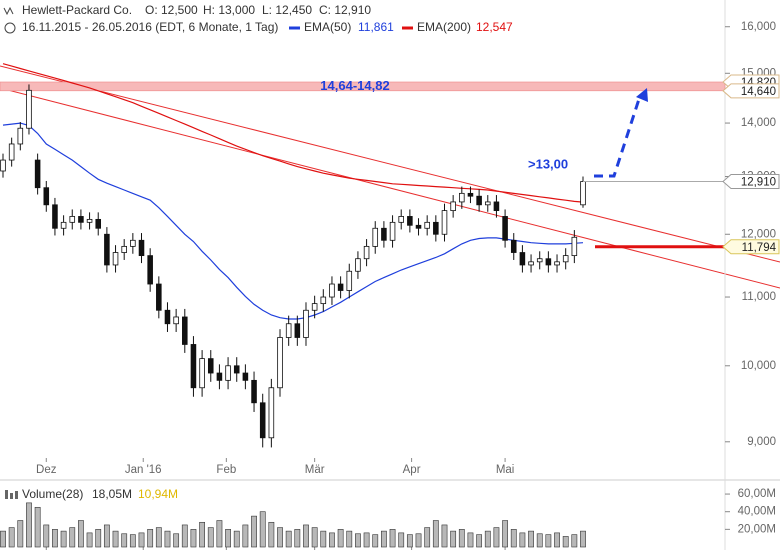  I want to click on volume-tick-label: 60,00M, so click(757, 494).